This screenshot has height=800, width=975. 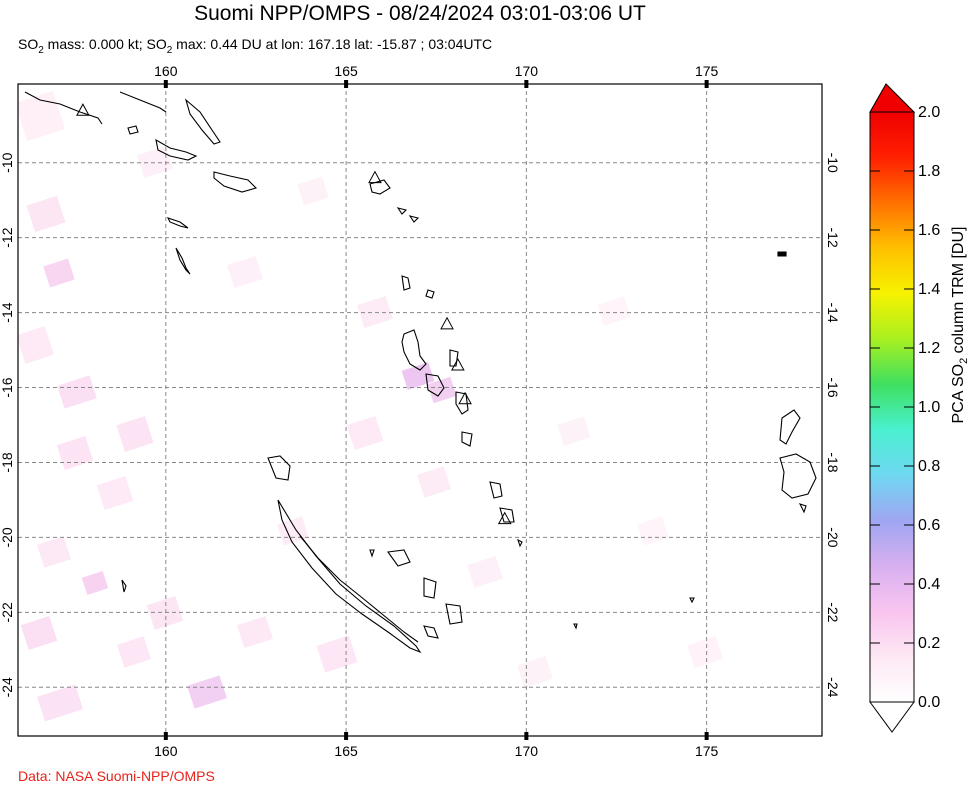 I want to click on coastline-santa-cruz, so click(x=380, y=187).